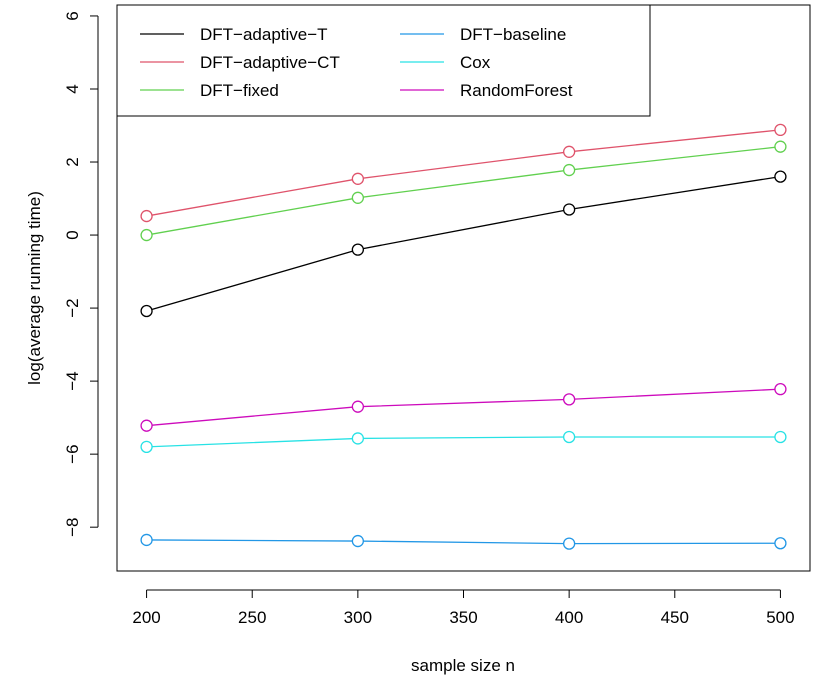  Describe the element at coordinates (475, 62) in the screenshot. I see `legend-label: Cox` at that location.